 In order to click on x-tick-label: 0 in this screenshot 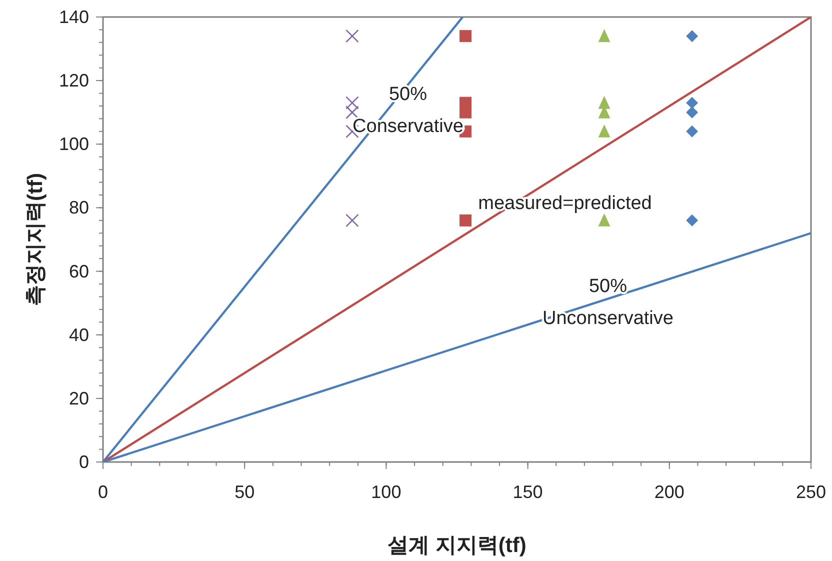, I will do `click(103, 492)`.